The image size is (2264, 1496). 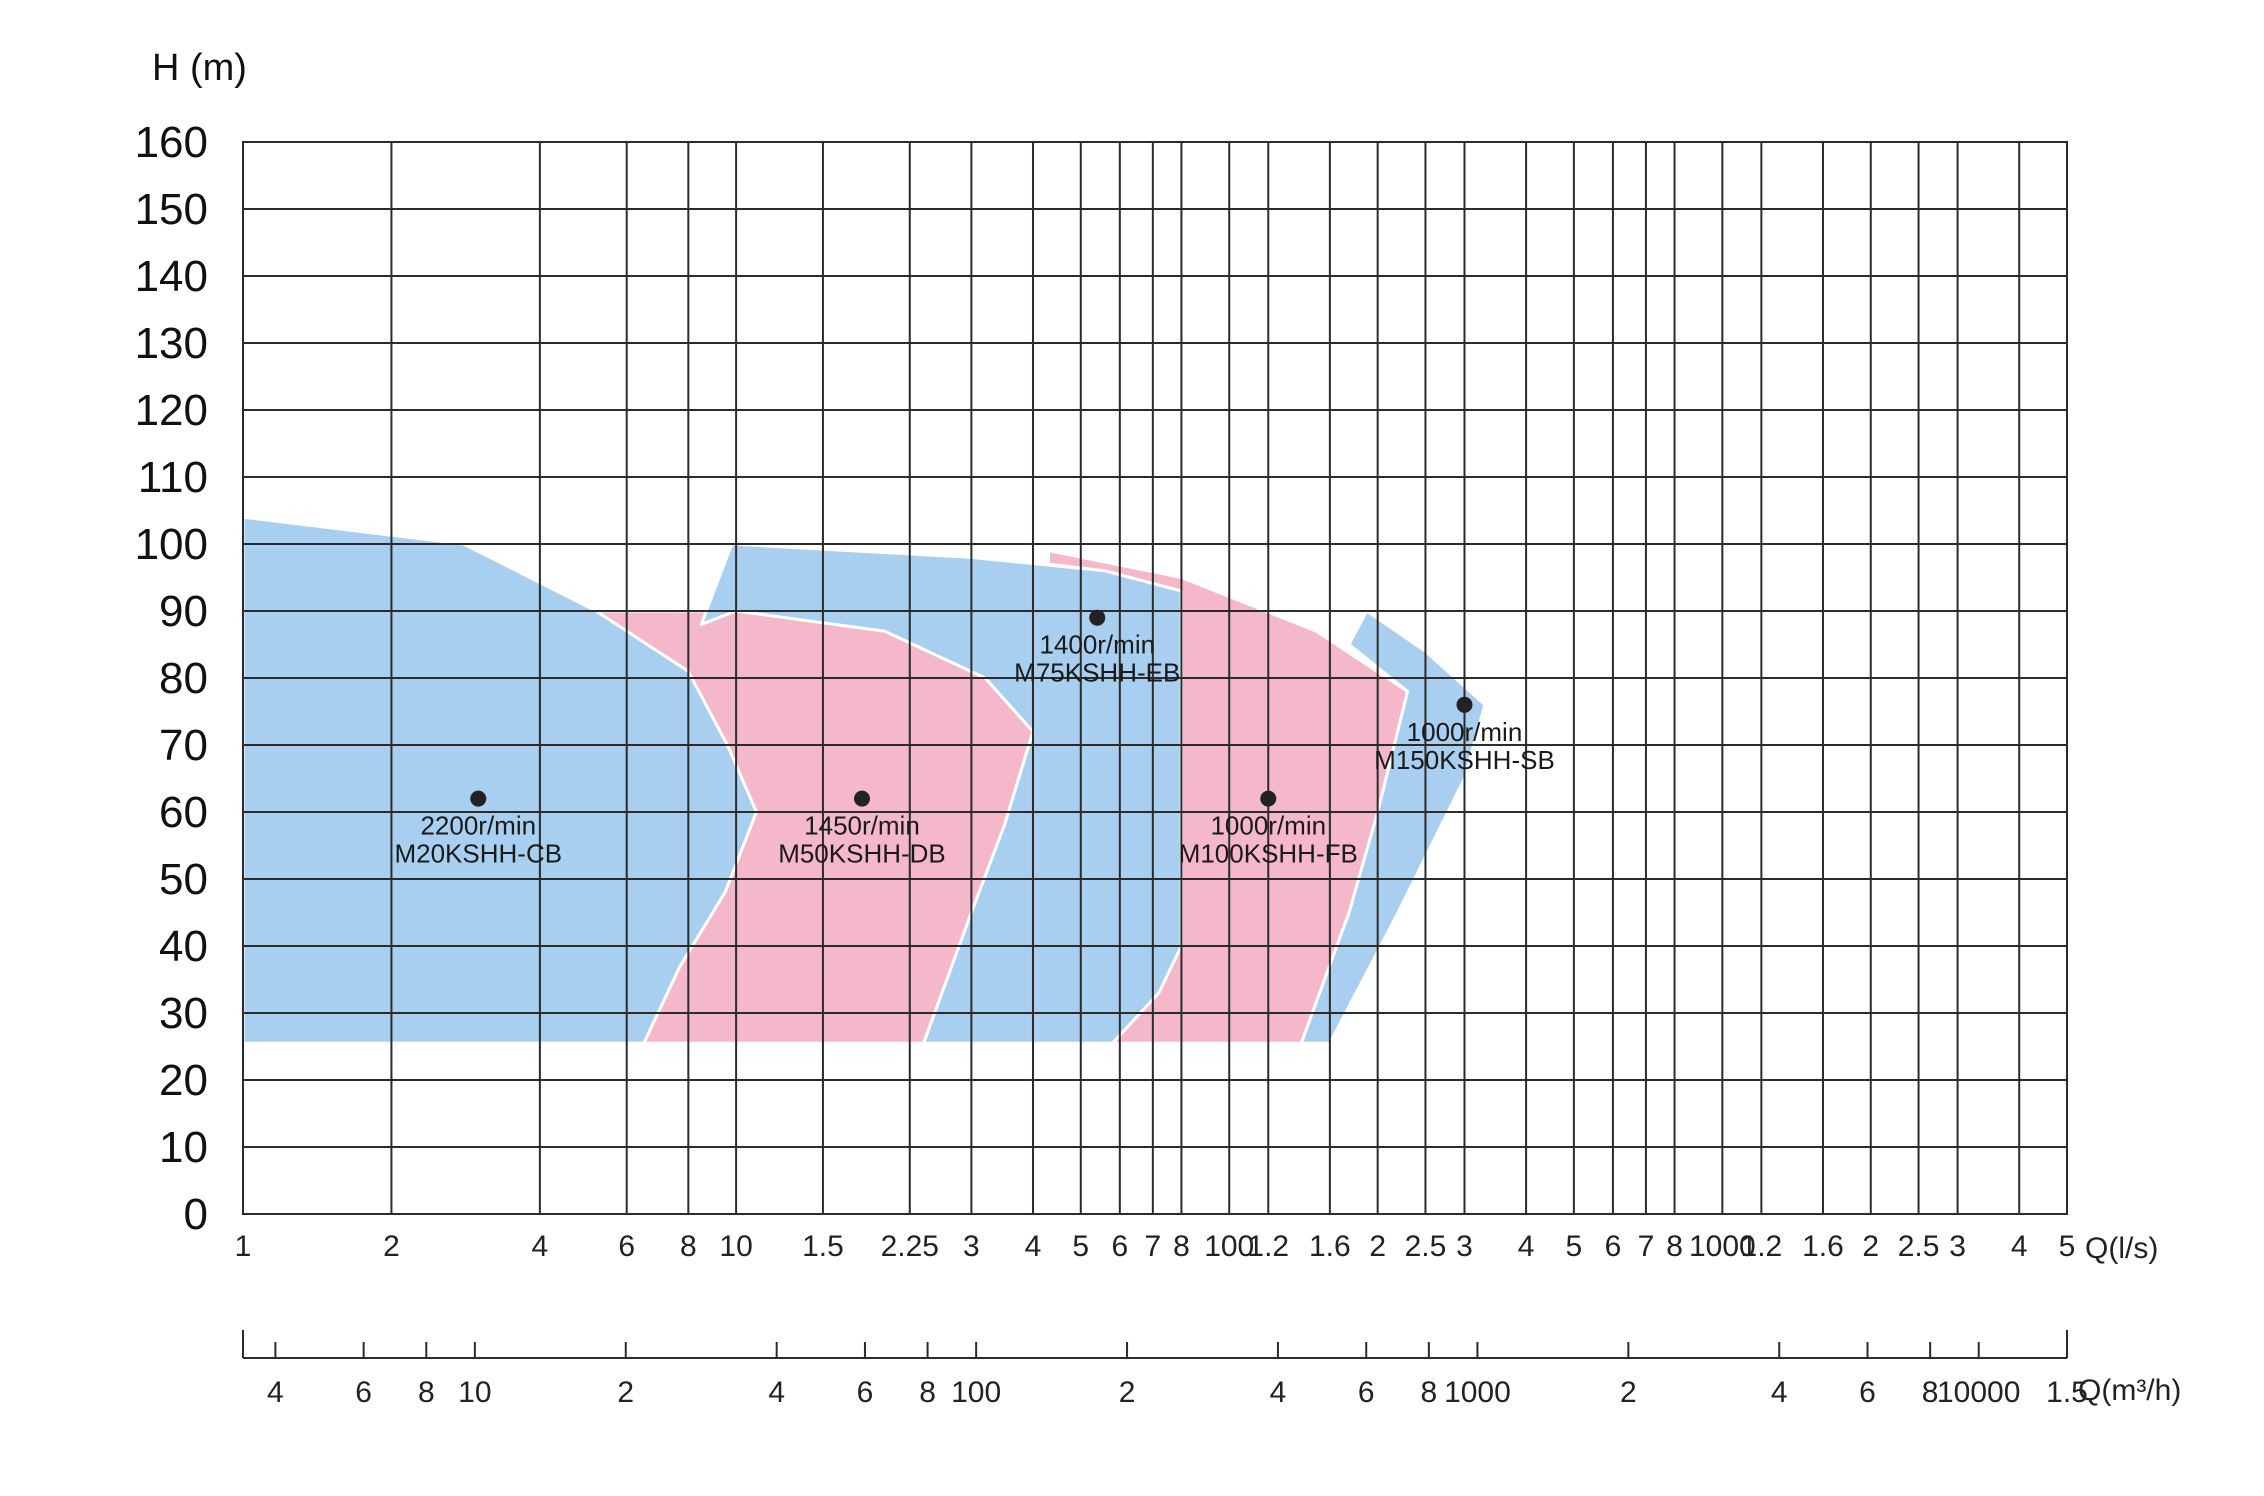 What do you see at coordinates (1097, 645) in the screenshot?
I see `region-speed-label: 1400r/min` at bounding box center [1097, 645].